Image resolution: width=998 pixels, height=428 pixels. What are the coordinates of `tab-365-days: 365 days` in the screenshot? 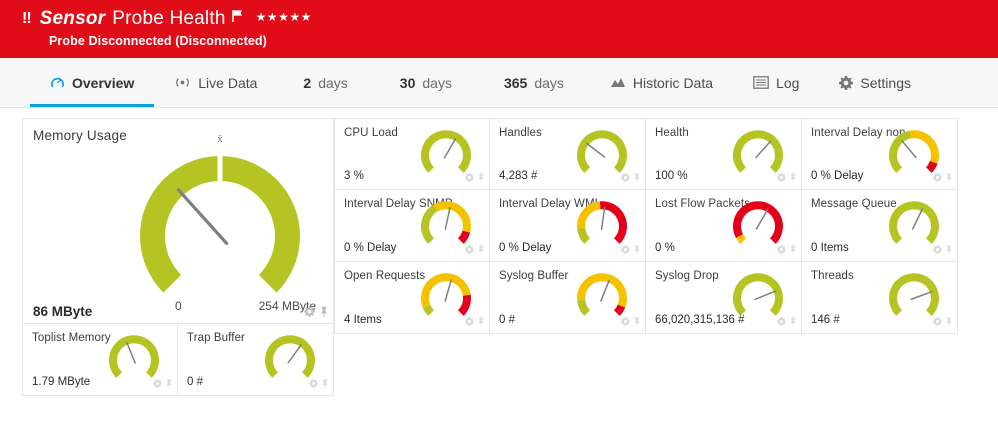 It's located at (534, 82).